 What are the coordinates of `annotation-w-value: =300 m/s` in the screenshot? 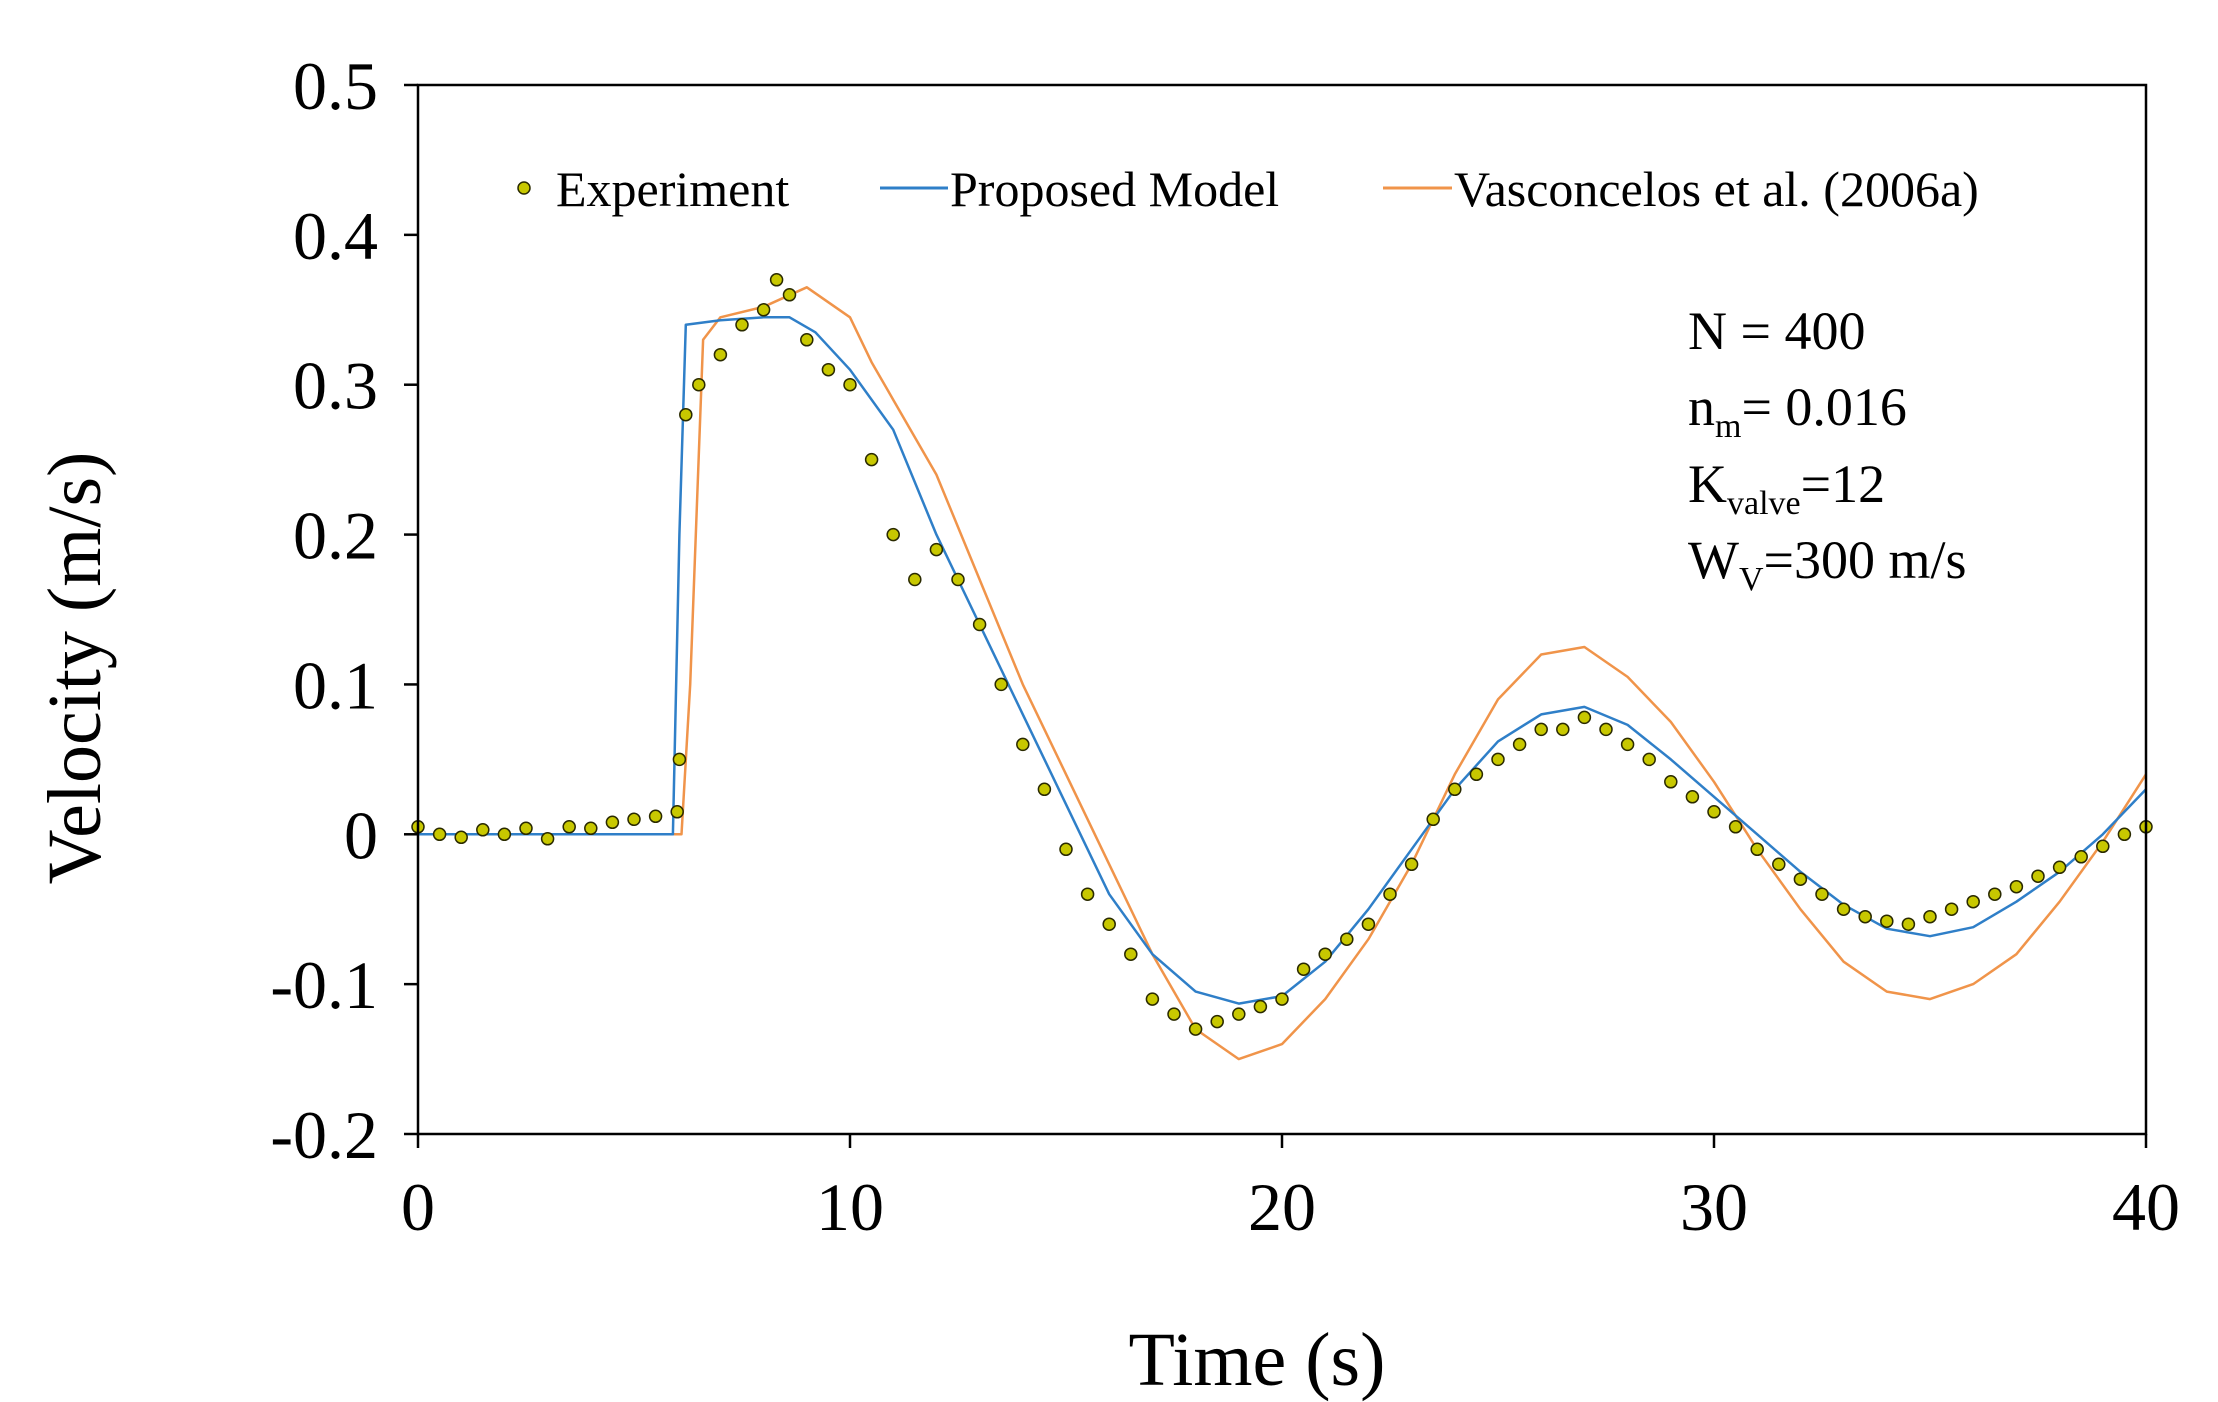 It's located at (1865, 560).